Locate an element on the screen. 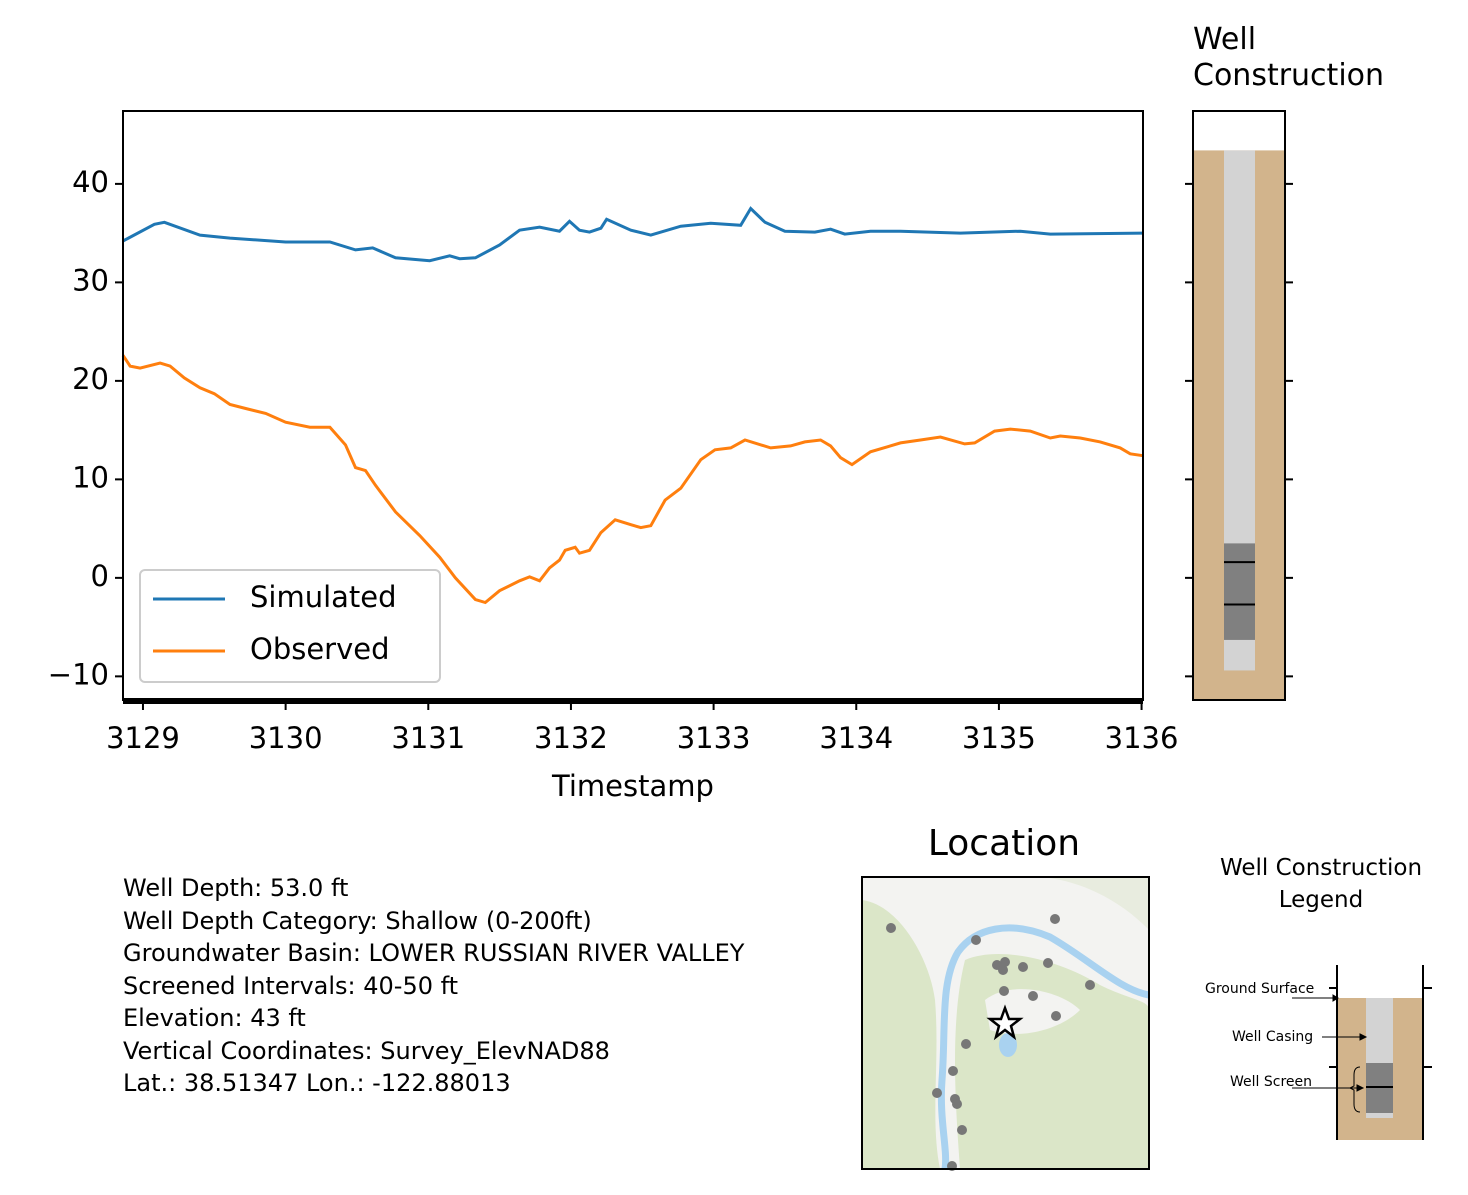 The height and width of the screenshot is (1195, 1468). x-tick-label: 3131 is located at coordinates (428, 738).